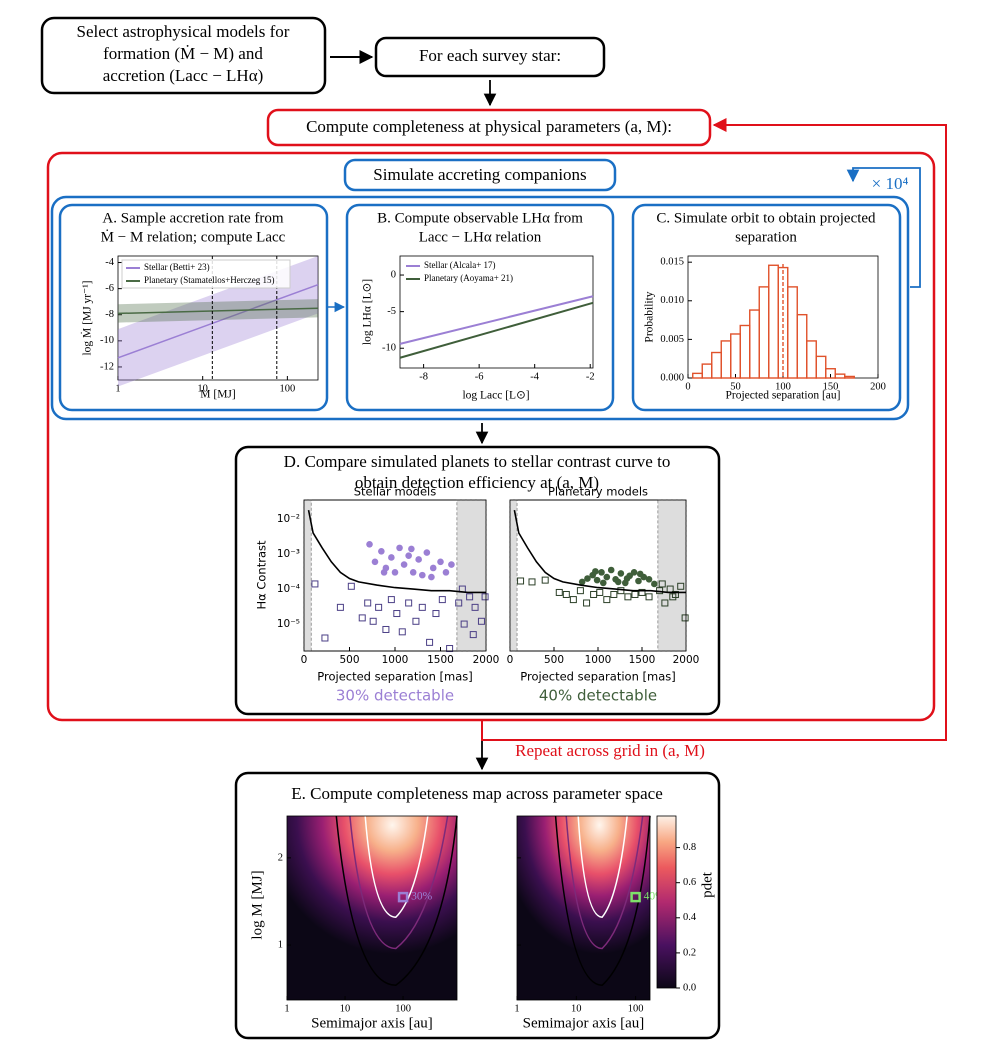 This screenshot has height=1051, width=997. What do you see at coordinates (345, 1008) in the screenshot?
I see `x-tick-label: 10` at bounding box center [345, 1008].